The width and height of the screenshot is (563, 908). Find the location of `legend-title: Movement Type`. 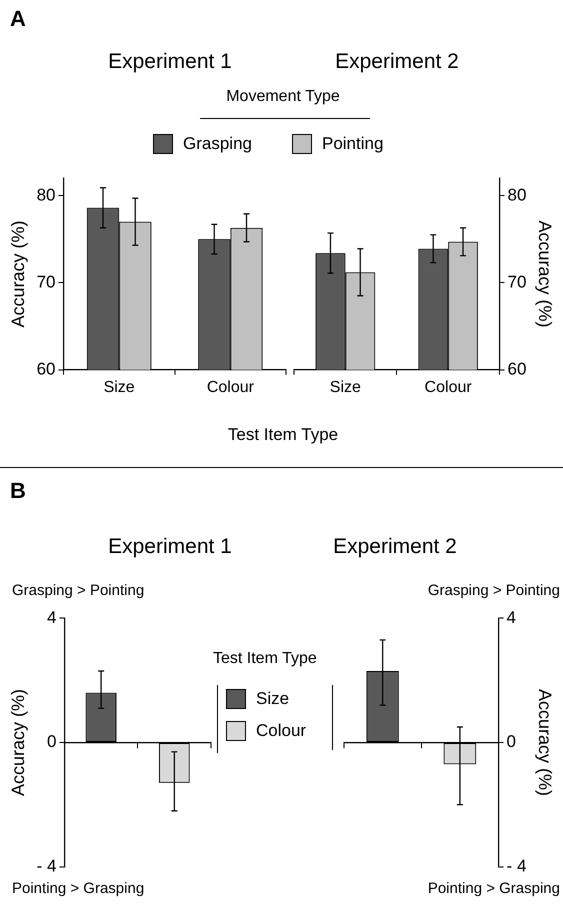

legend-title: Movement Type is located at coordinates (283, 97).